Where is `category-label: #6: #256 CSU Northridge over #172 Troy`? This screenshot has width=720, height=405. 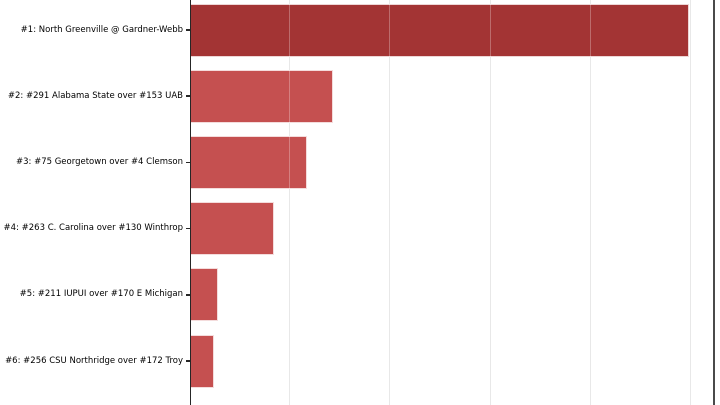
category-label: #6: #256 CSU Northridge over #172 Troy is located at coordinates (94, 360).